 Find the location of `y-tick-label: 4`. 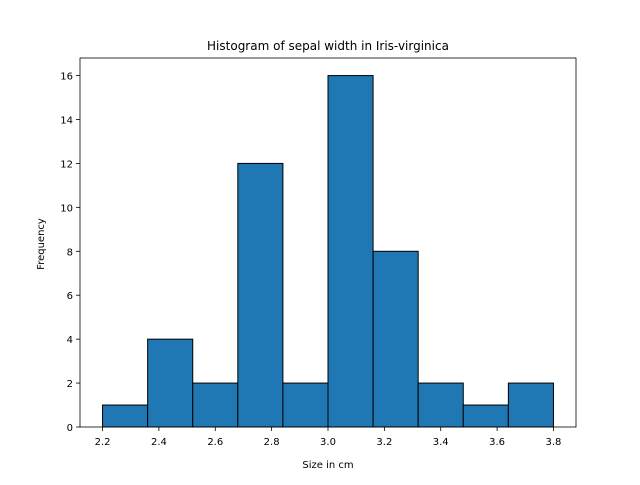

y-tick-label: 4 is located at coordinates (70, 340).